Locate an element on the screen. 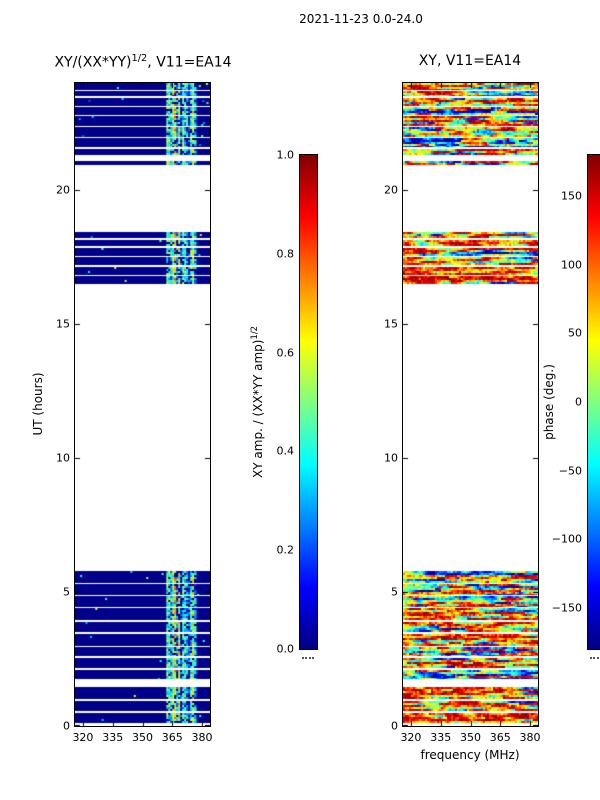  y-axis-label: UT (hours) is located at coordinates (38, 404).